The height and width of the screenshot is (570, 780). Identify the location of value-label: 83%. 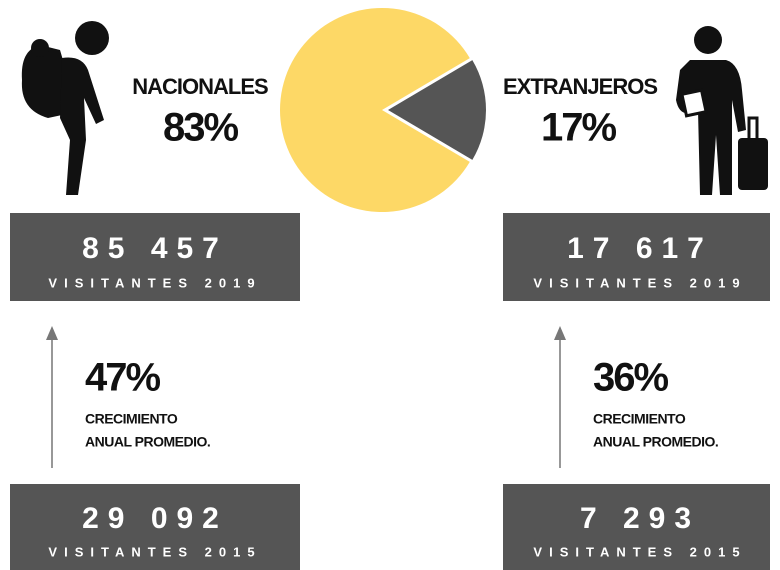
(200, 128).